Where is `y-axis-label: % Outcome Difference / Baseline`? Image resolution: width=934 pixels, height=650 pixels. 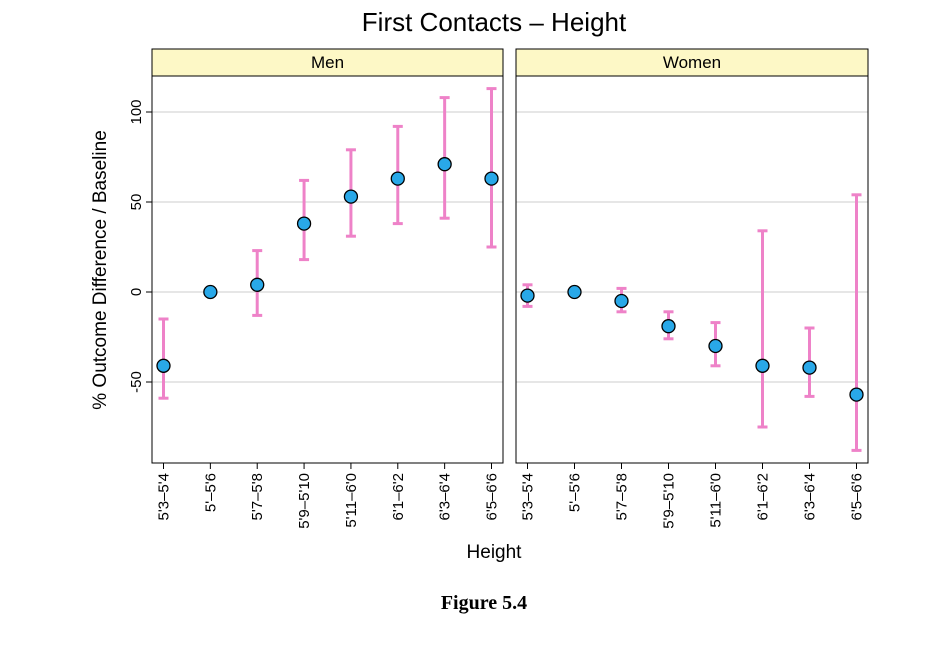
y-axis-label: % Outcome Difference / Baseline is located at coordinates (100, 270).